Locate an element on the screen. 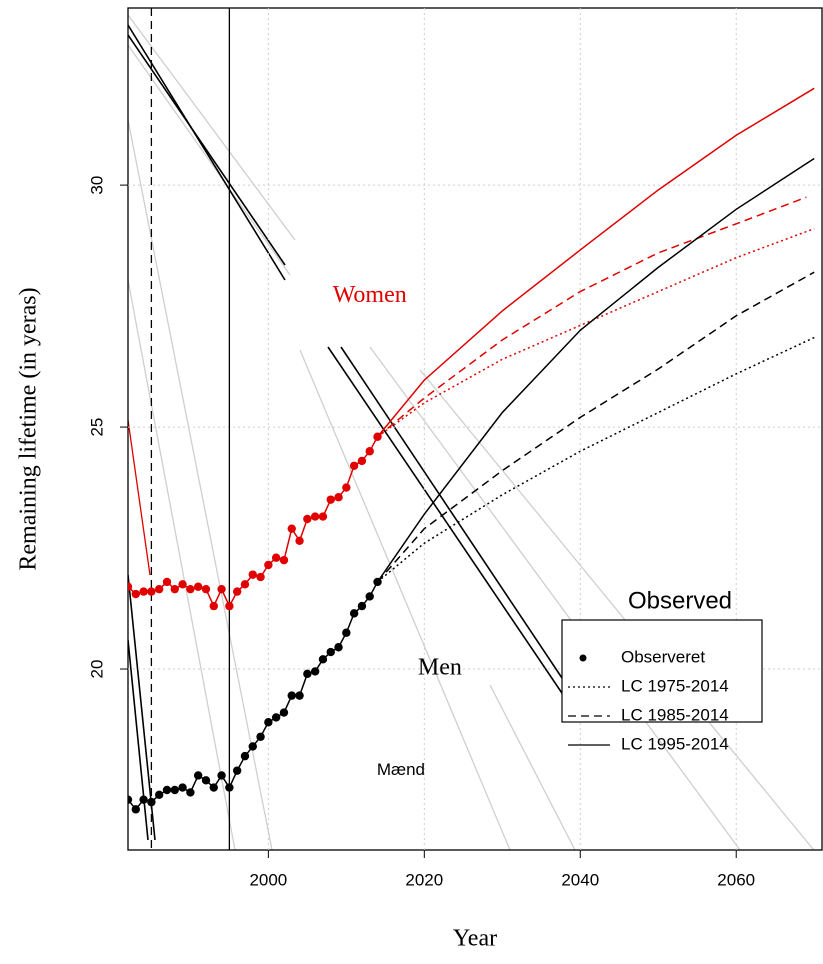 Image resolution: width=823 pixels, height=964 pixels. y-tick-label: 20 is located at coordinates (96, 669).